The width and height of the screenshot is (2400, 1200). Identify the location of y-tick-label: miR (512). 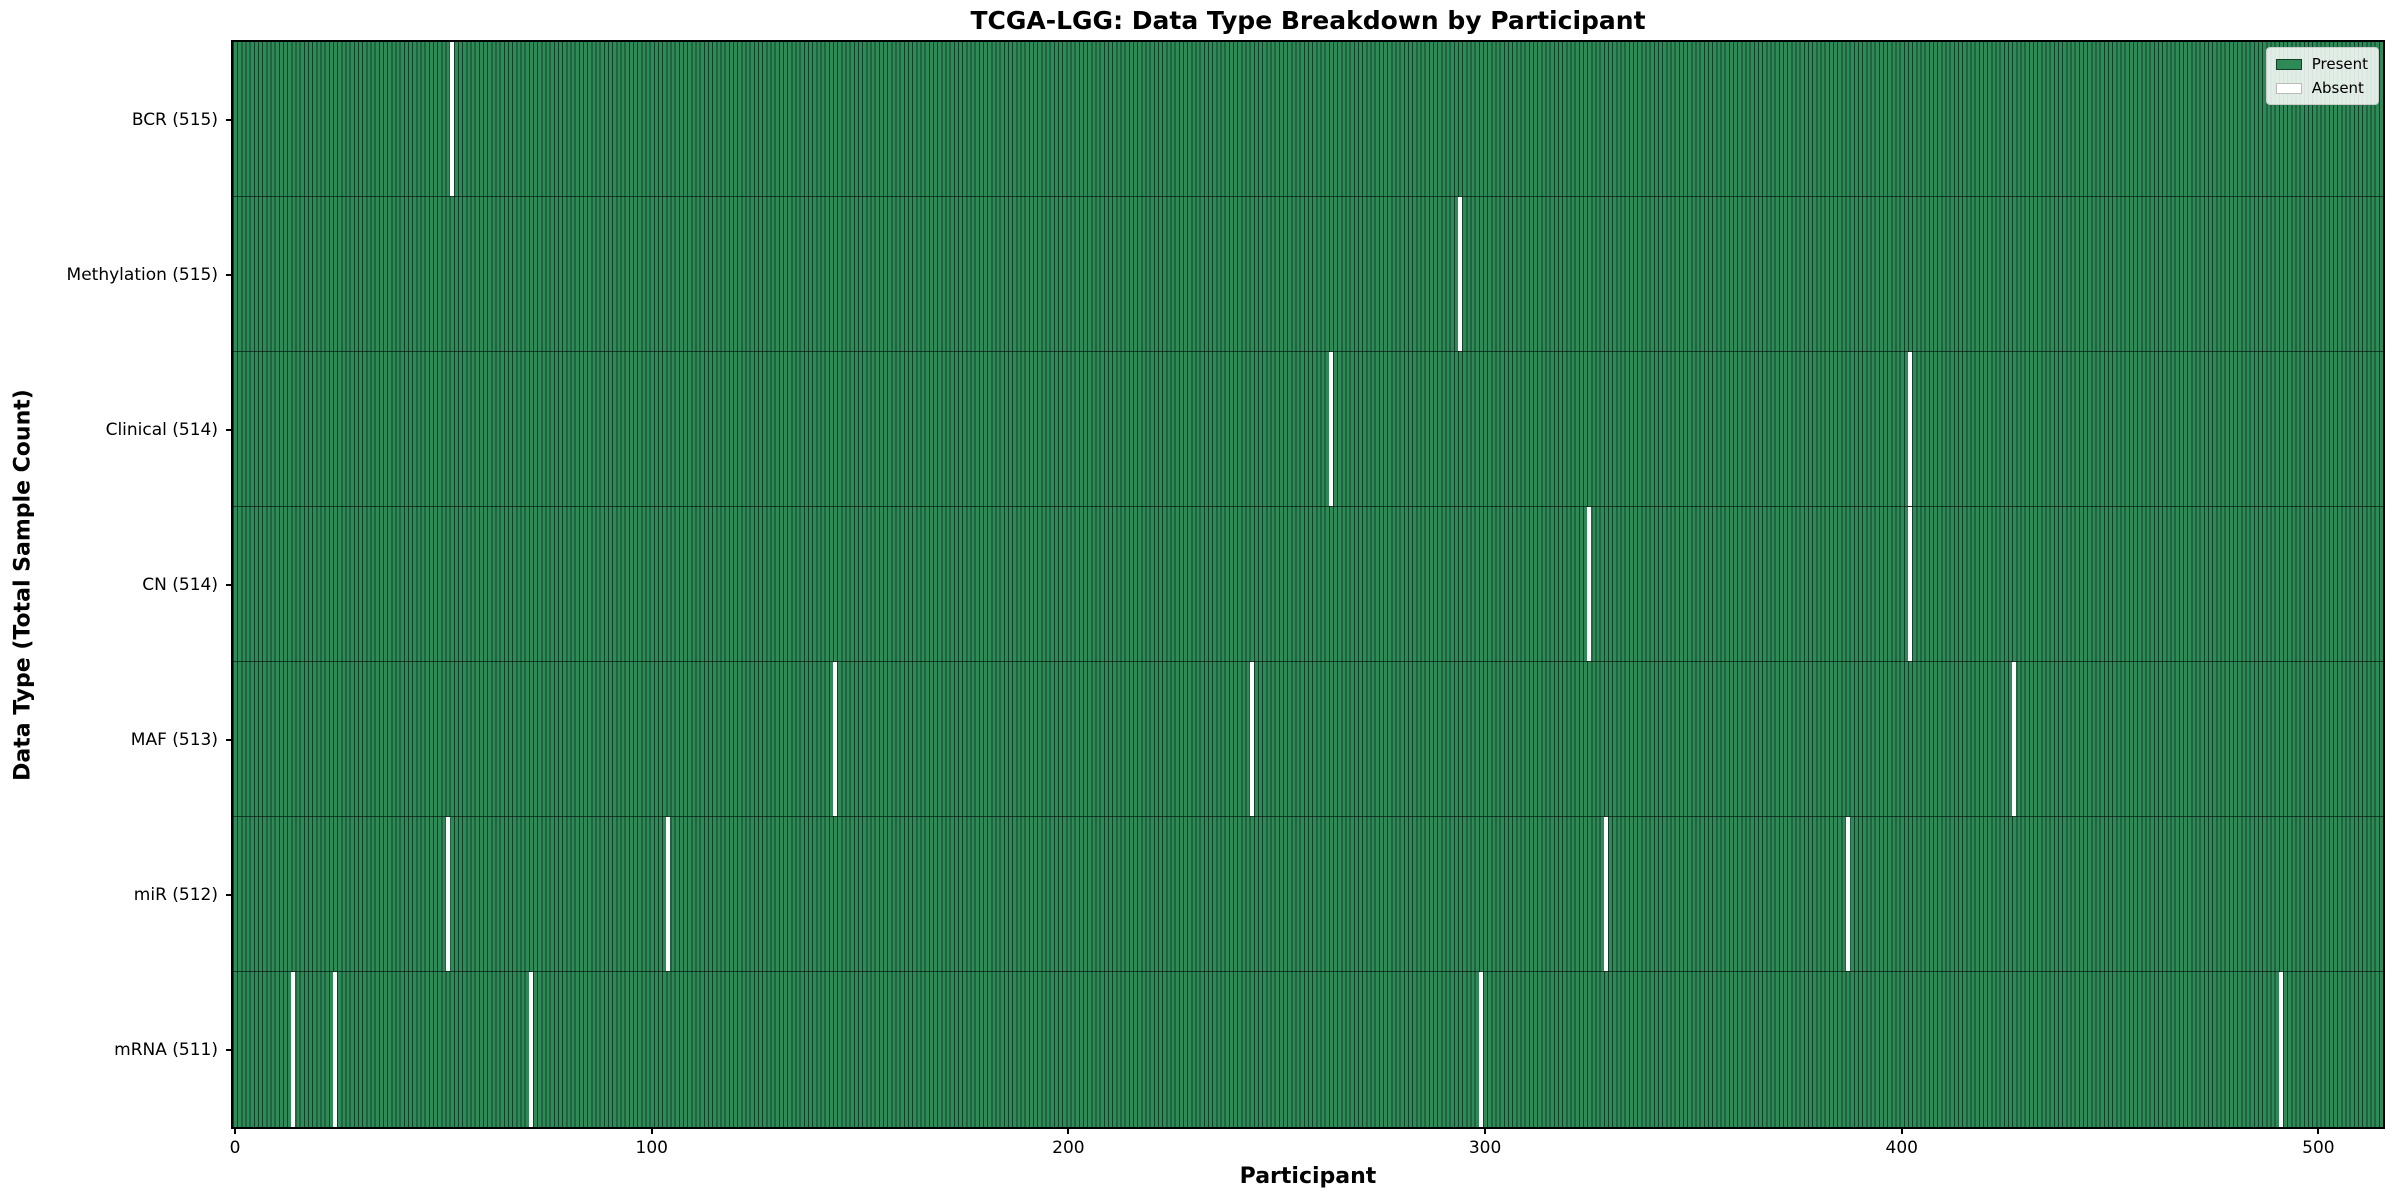
(175, 894).